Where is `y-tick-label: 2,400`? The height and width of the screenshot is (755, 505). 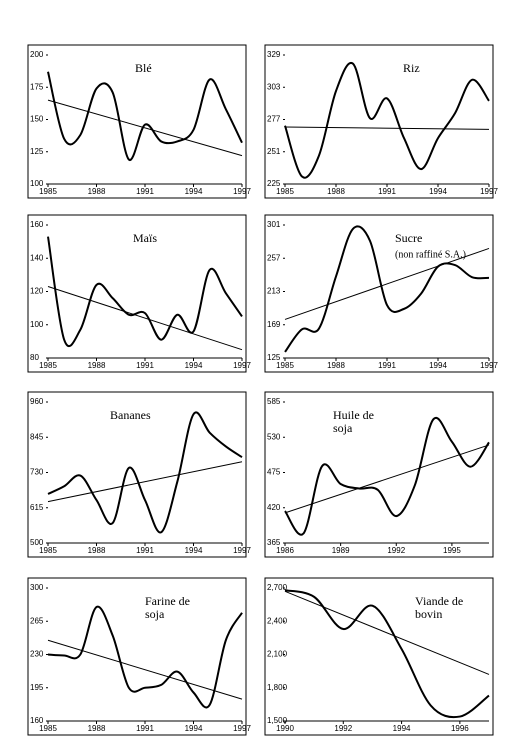
y-tick-label: 2,400 is located at coordinates (277, 620).